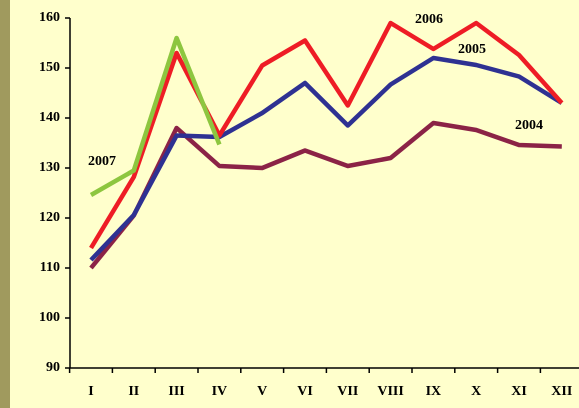 The image size is (579, 408). What do you see at coordinates (347, 391) in the screenshot?
I see `x-tick-label: VII` at bounding box center [347, 391].